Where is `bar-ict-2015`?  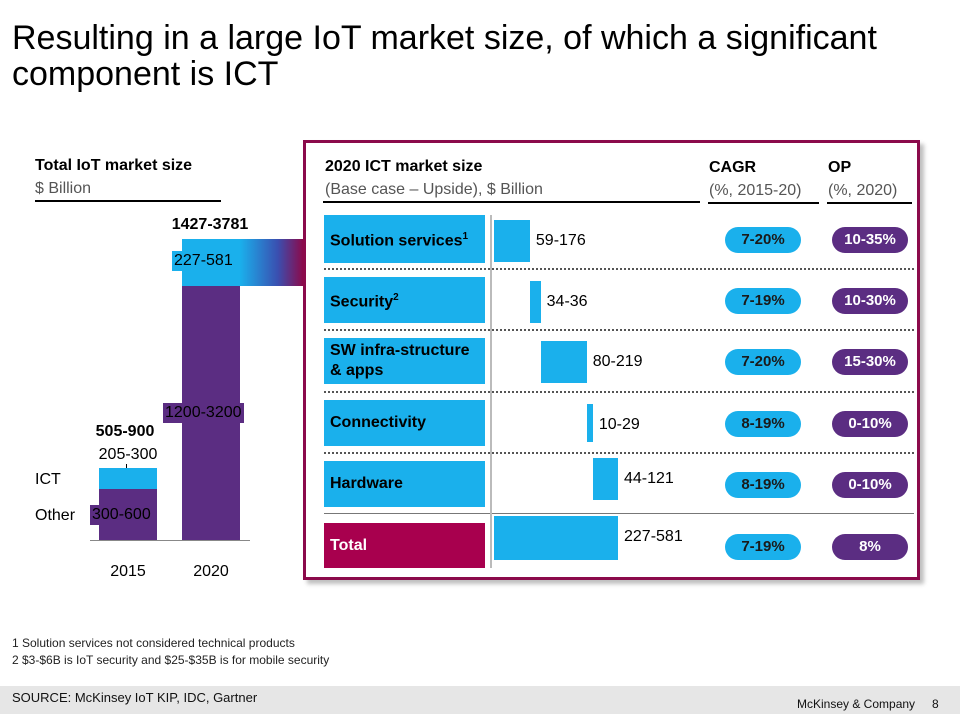
bar-ict-2015 is located at coordinates (128, 478).